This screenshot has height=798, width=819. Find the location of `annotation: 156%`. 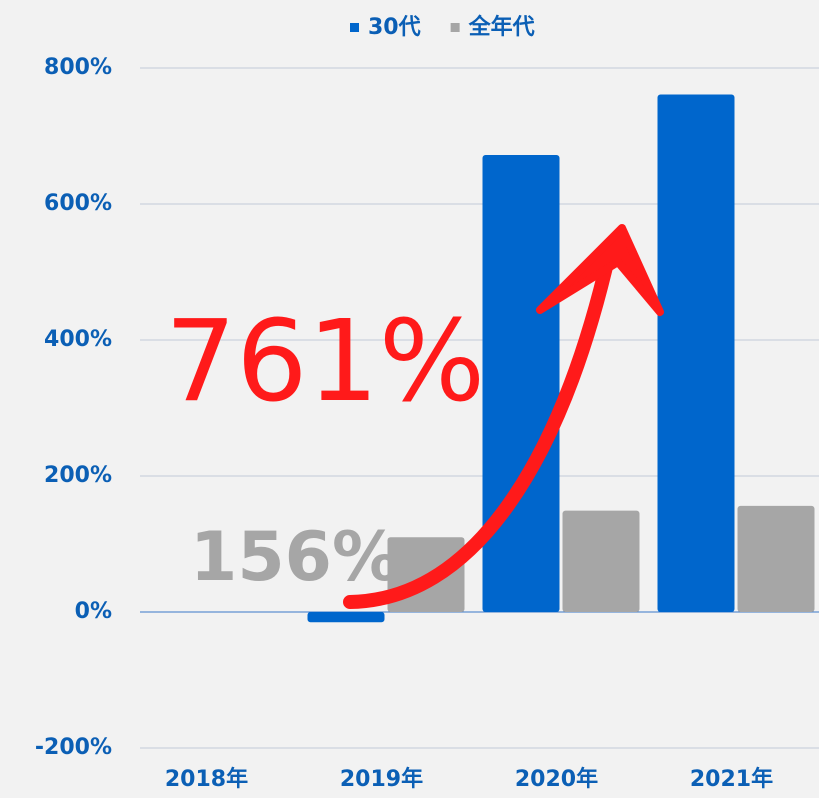

annotation: 156% is located at coordinates (295, 557).